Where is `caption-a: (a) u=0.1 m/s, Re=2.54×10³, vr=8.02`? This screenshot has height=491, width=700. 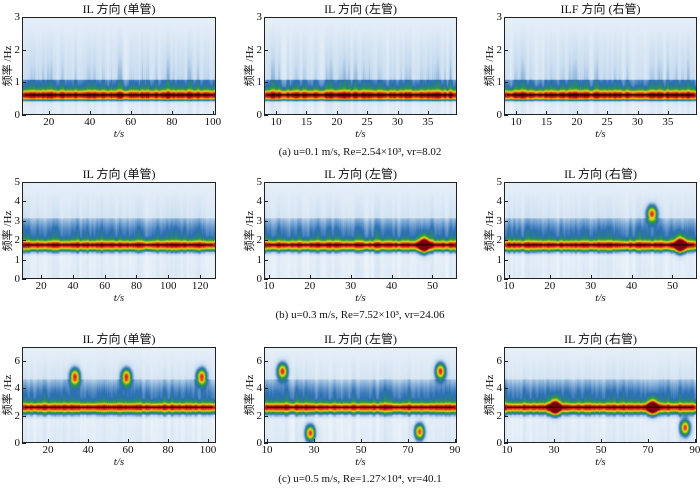
caption-a: (a) u=0.1 m/s, Re=2.54×10³, vr=8.02 is located at coordinates (360, 152).